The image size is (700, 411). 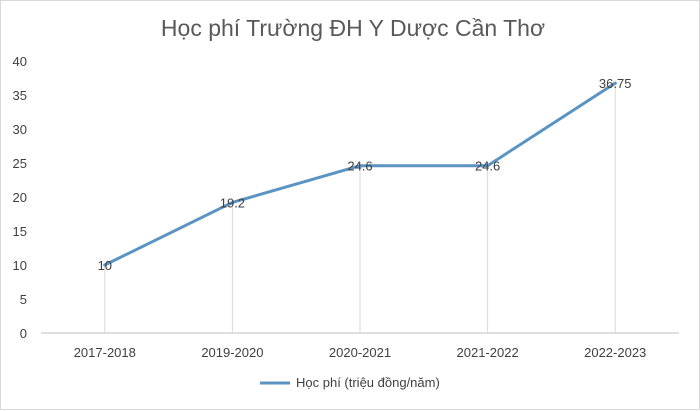 What do you see at coordinates (20, 163) in the screenshot?
I see `y-tick-label: 25` at bounding box center [20, 163].